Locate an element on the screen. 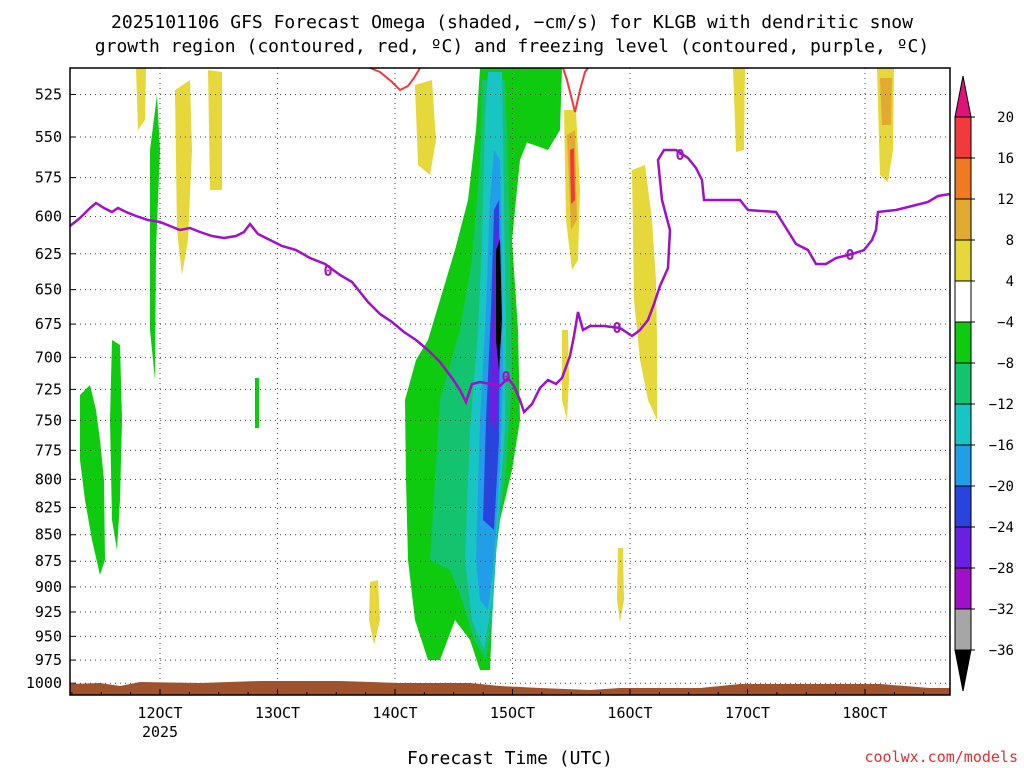 The height and width of the screenshot is (768, 1024). colorbar-label: −16 is located at coordinates (1001, 446).